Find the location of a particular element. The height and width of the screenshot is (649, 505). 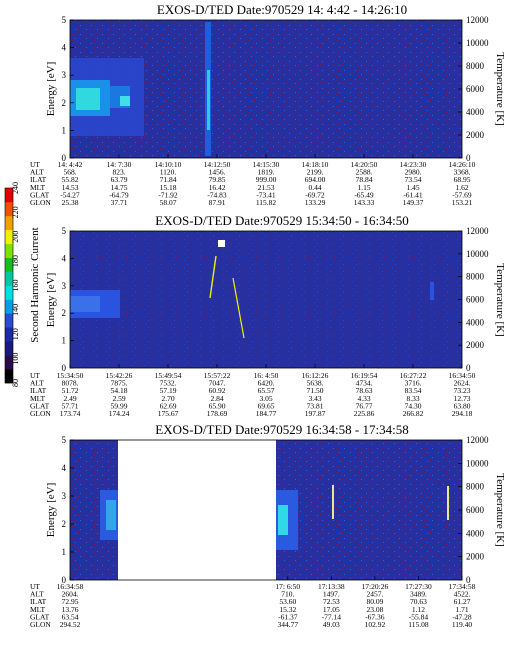

ephemeris-value: 16:27:22 is located at coordinates (413, 375).